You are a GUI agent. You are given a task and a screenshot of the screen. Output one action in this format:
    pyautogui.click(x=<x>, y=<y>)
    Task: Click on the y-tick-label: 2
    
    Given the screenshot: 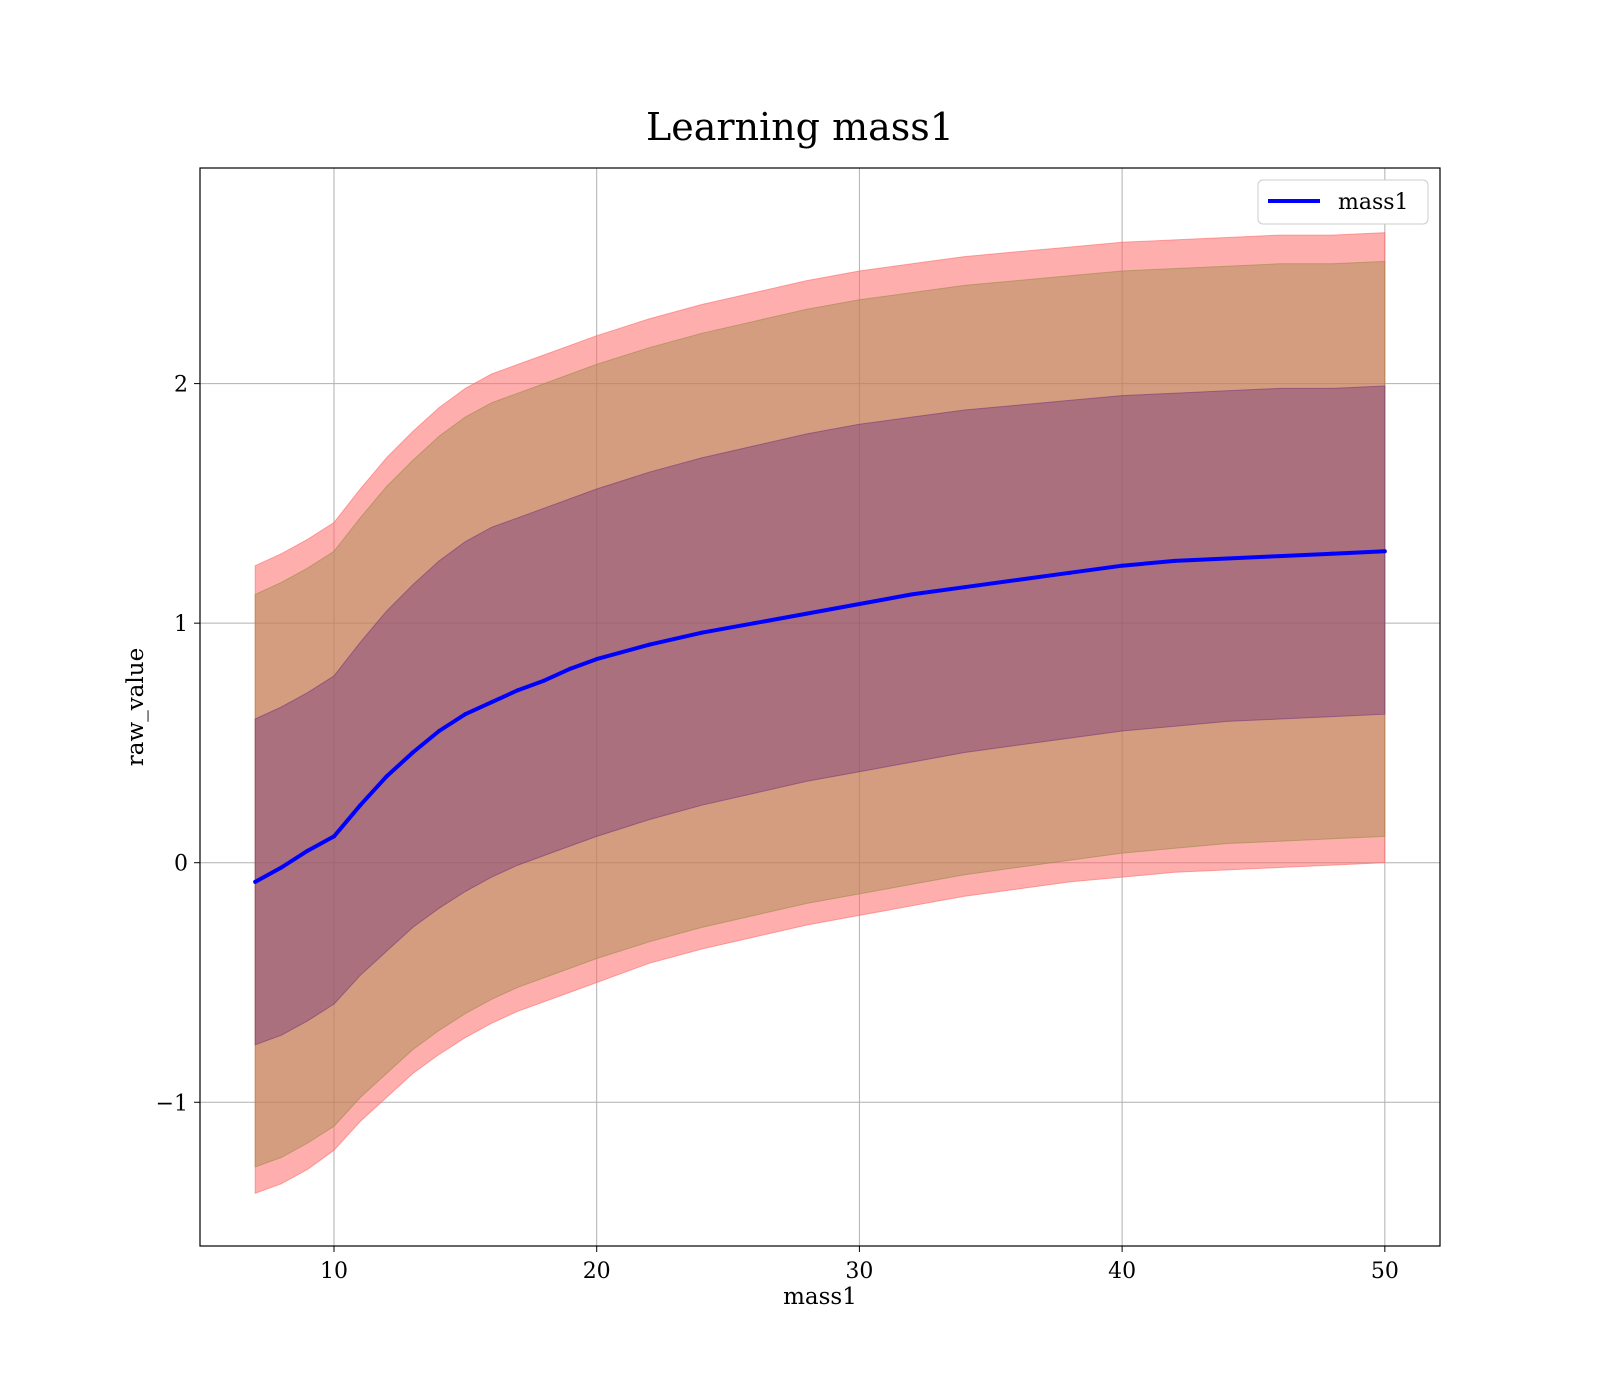 What is the action you would take?
    pyautogui.click(x=181, y=385)
    